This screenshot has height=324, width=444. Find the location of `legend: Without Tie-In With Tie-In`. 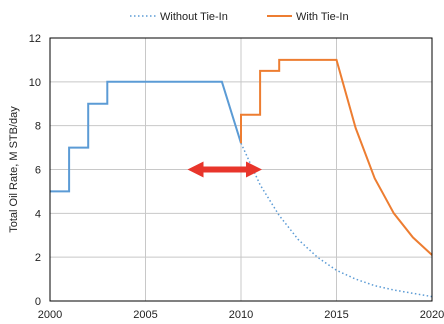

legend: Without Tie-In With Tie-In is located at coordinates (239, 17).